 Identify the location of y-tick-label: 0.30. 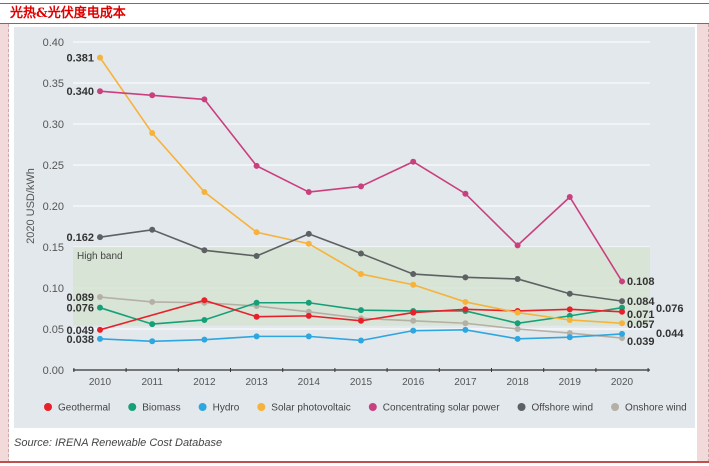
(53, 125).